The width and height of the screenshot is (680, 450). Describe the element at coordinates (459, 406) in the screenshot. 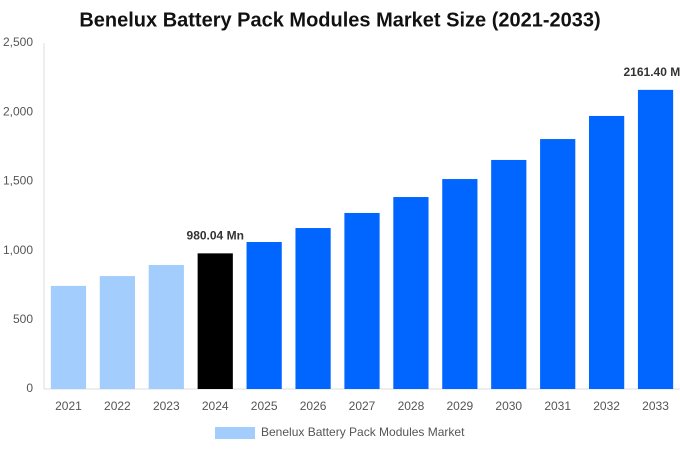

I see `x-tick-label: 2029` at that location.